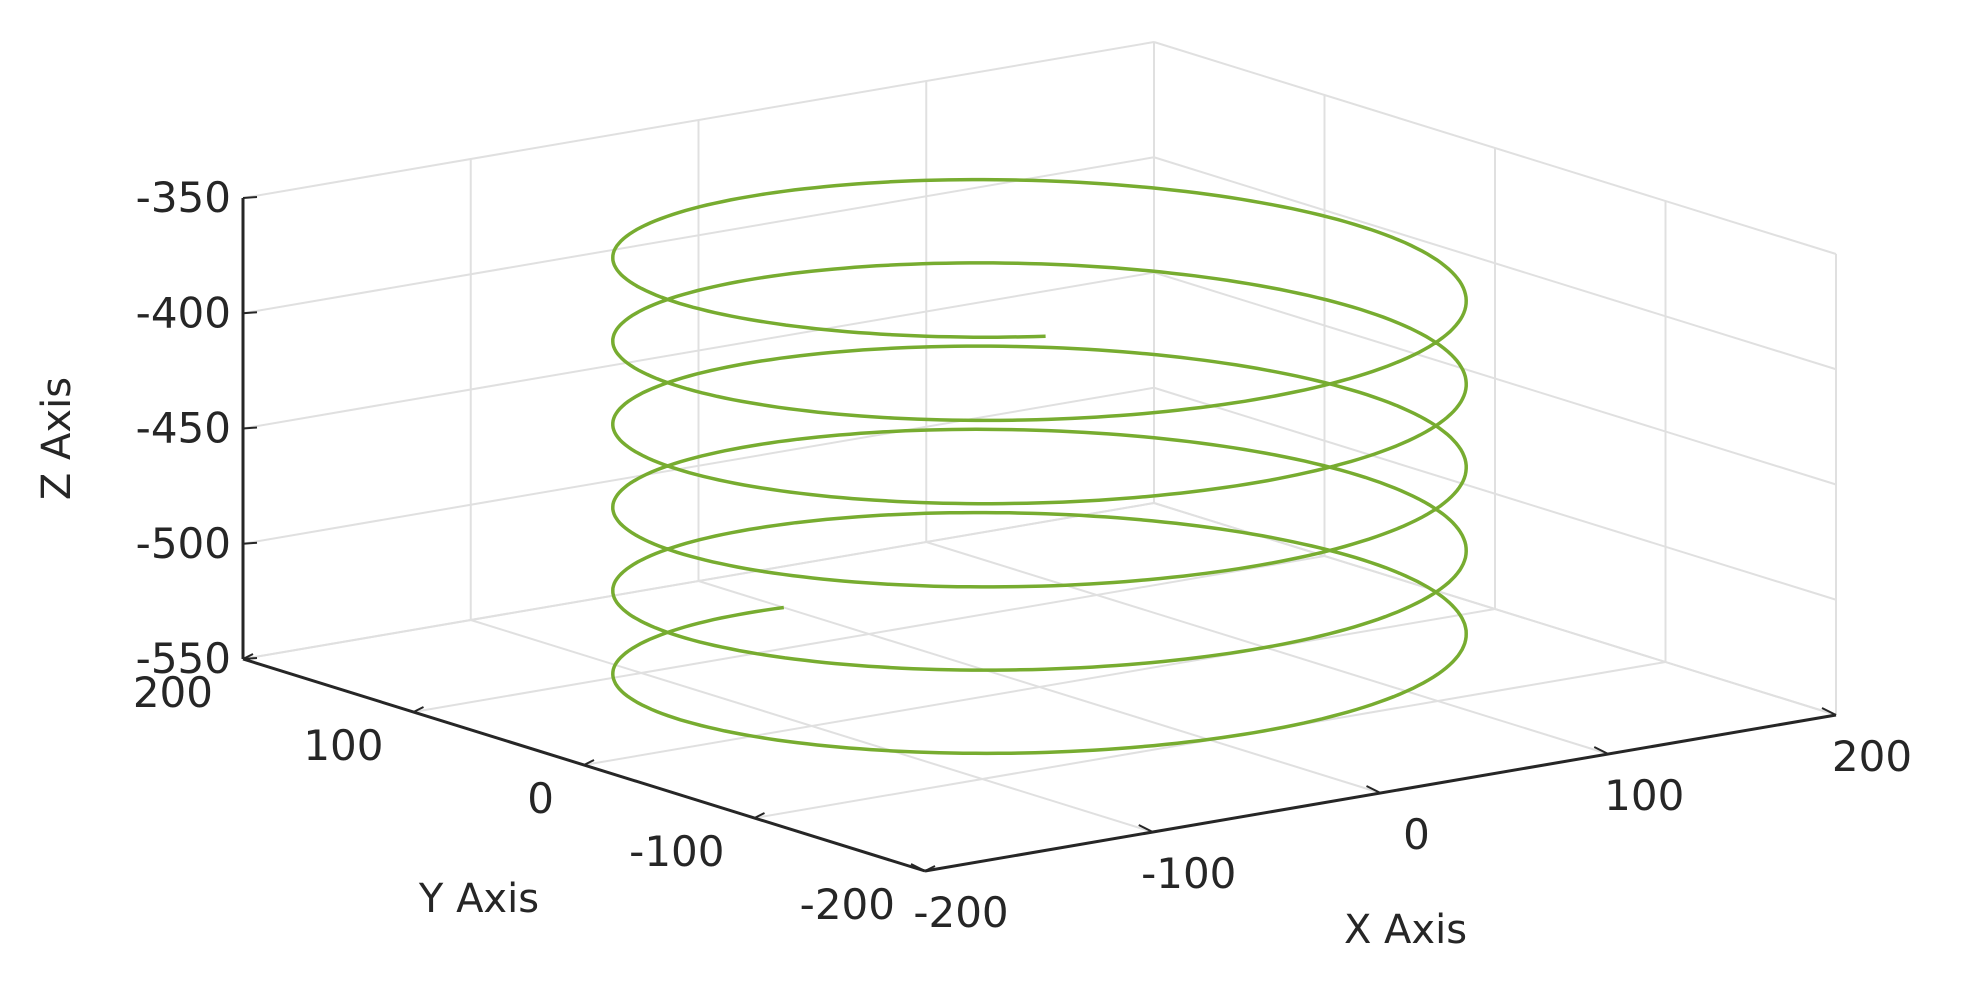  What do you see at coordinates (183, 197) in the screenshot?
I see `z-tick-label: -350` at bounding box center [183, 197].